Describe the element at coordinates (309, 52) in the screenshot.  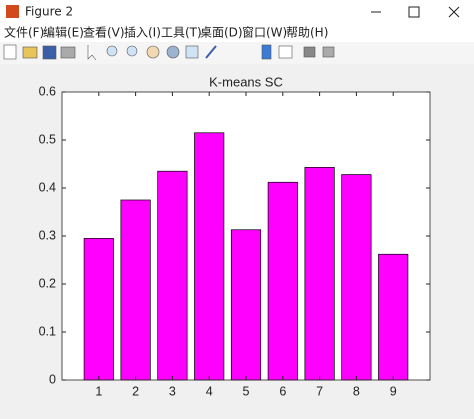
I see `hide-tools-icon` at that location.